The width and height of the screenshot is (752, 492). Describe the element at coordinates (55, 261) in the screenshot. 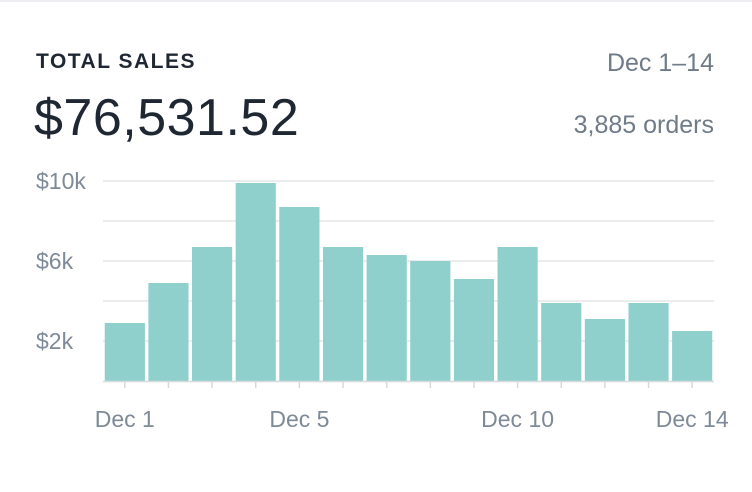

I see `y-tick-label: $6k` at that location.